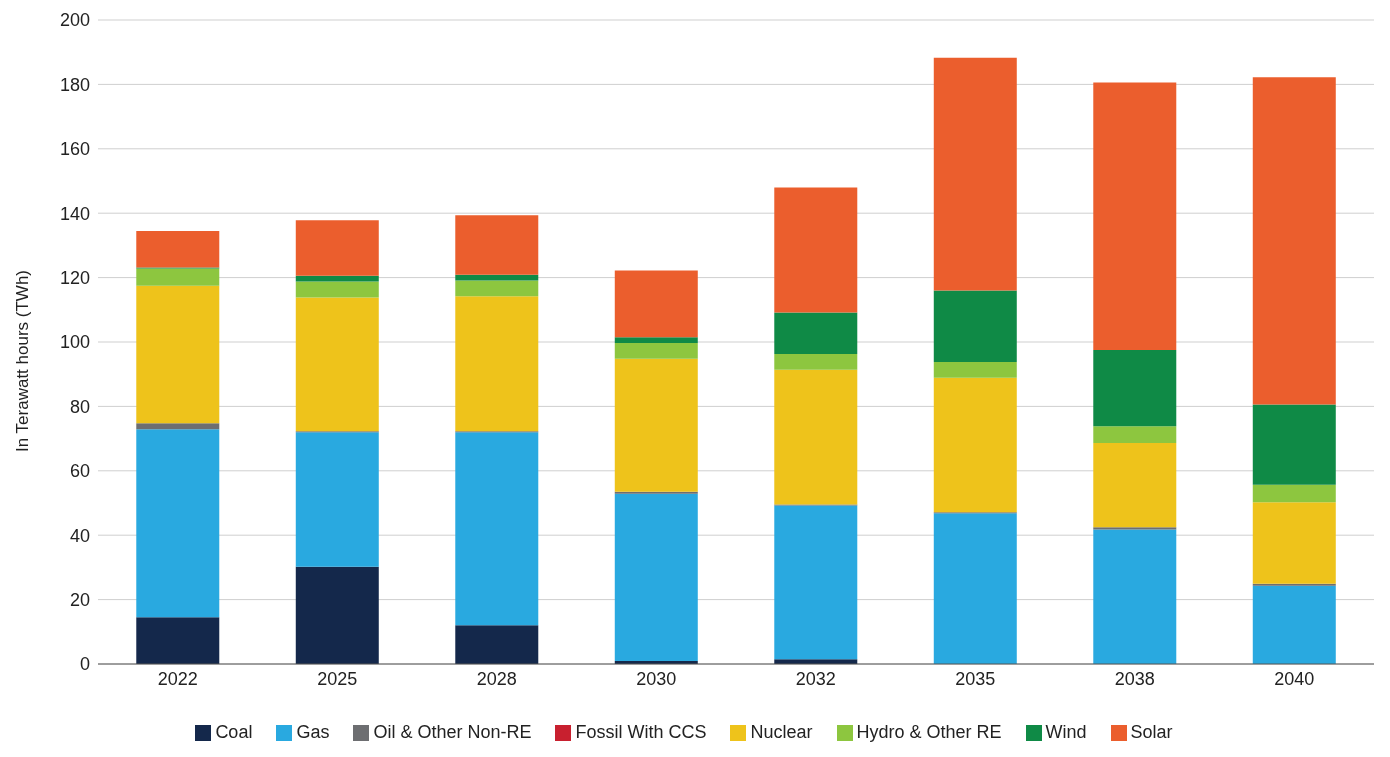 The height and width of the screenshot is (757, 1390). I want to click on y-tick-label: 100, so click(74, 342).